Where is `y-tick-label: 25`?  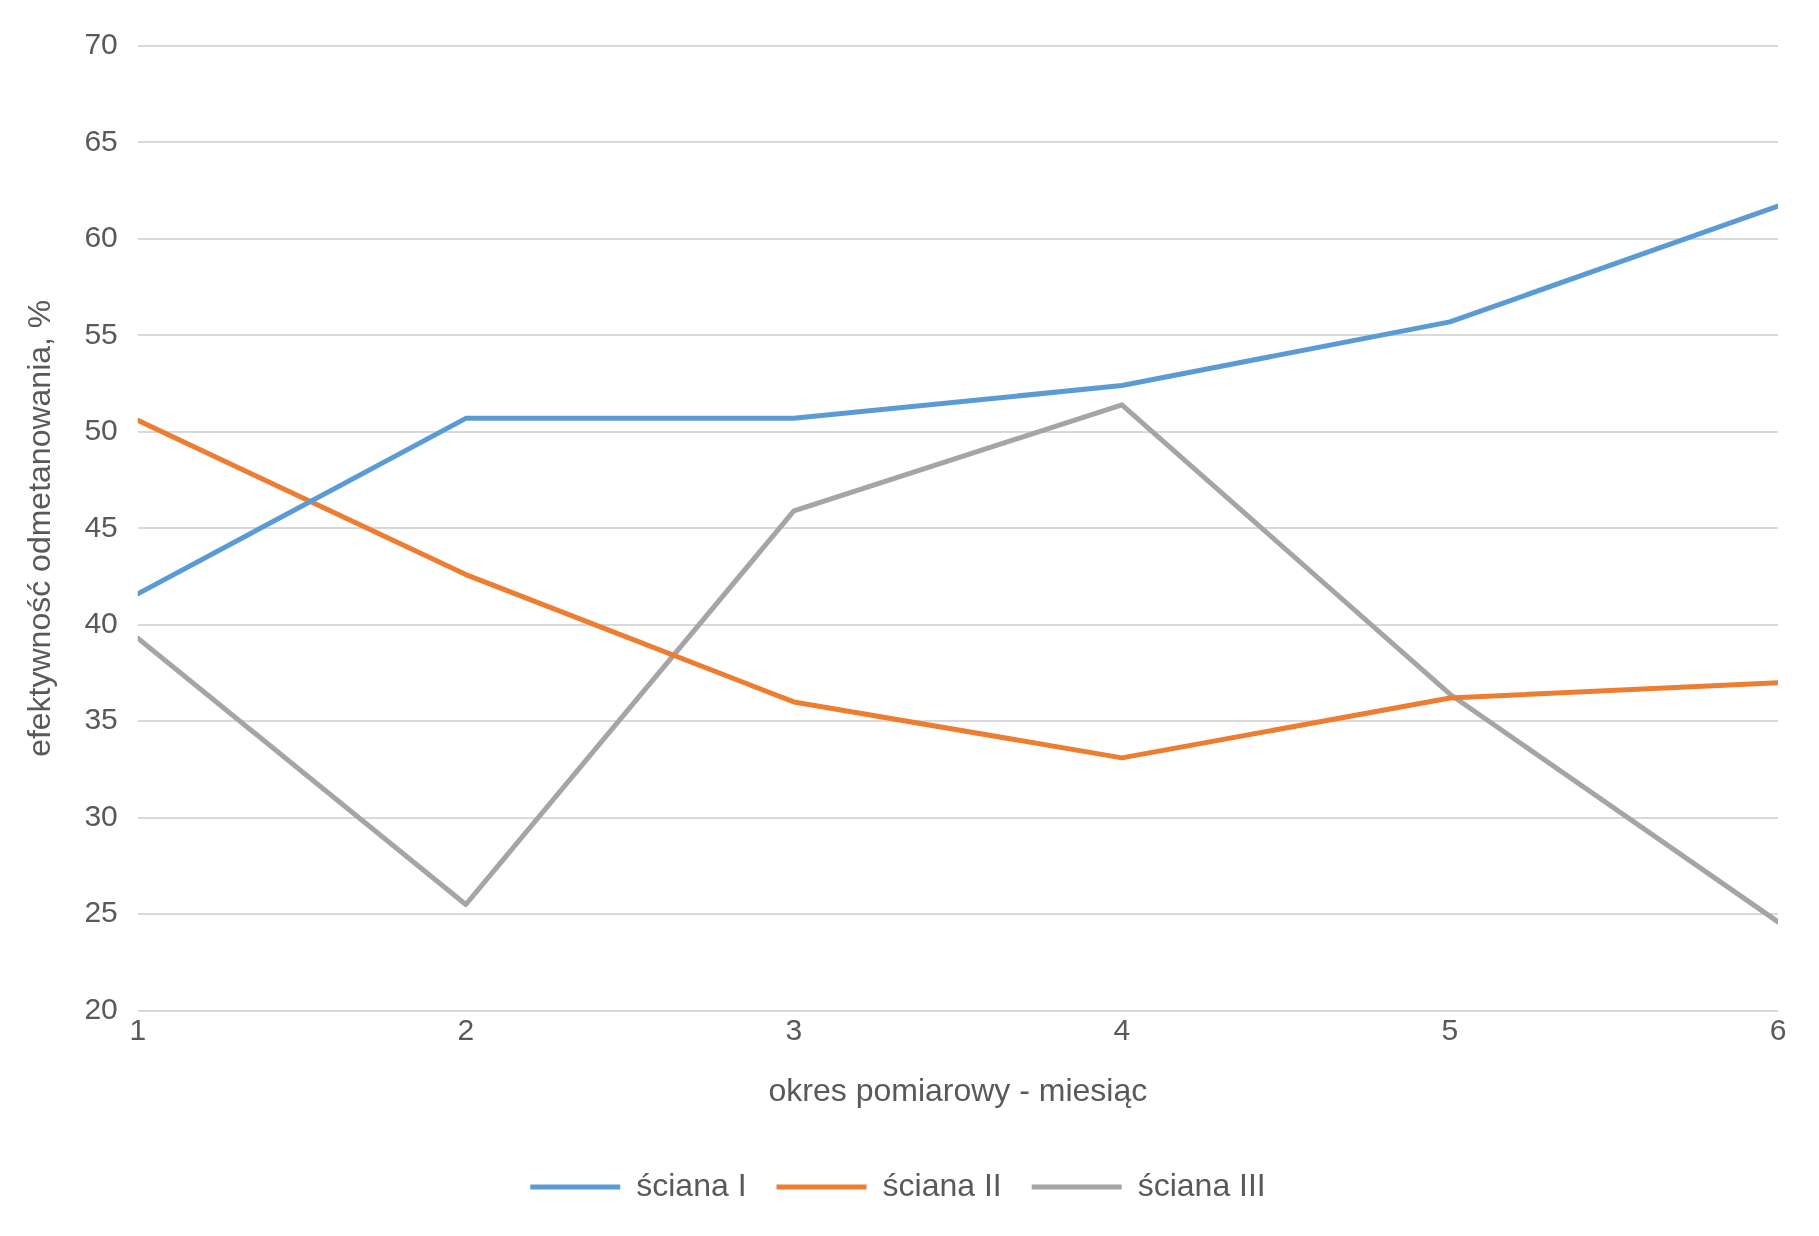 y-tick-label: 25 is located at coordinates (101, 912).